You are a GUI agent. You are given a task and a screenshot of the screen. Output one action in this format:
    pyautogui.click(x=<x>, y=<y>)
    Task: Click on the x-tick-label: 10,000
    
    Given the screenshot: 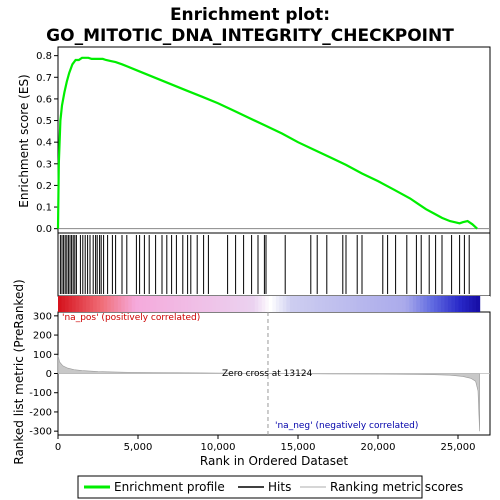 What is the action you would take?
    pyautogui.click(x=218, y=447)
    